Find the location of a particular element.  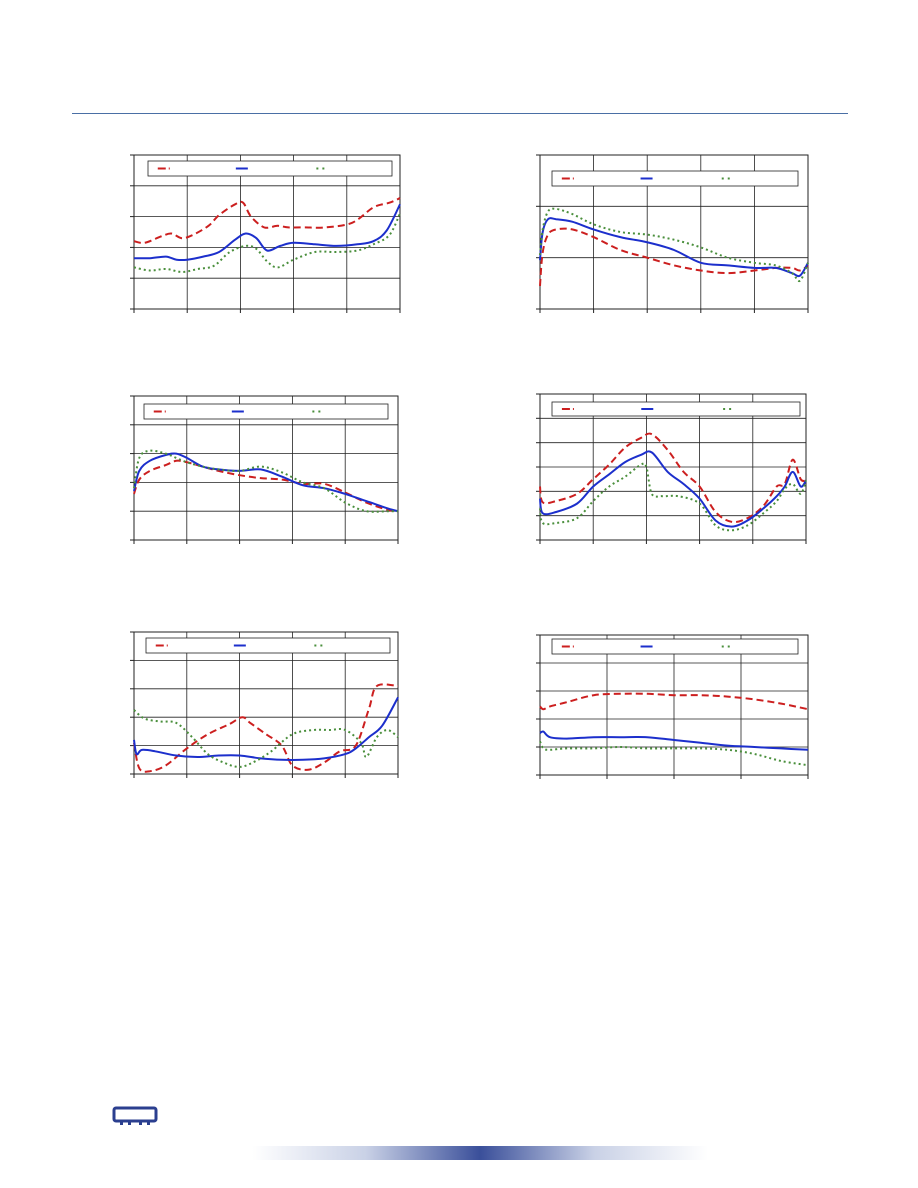

chart-top-left is located at coordinates (265, 234).